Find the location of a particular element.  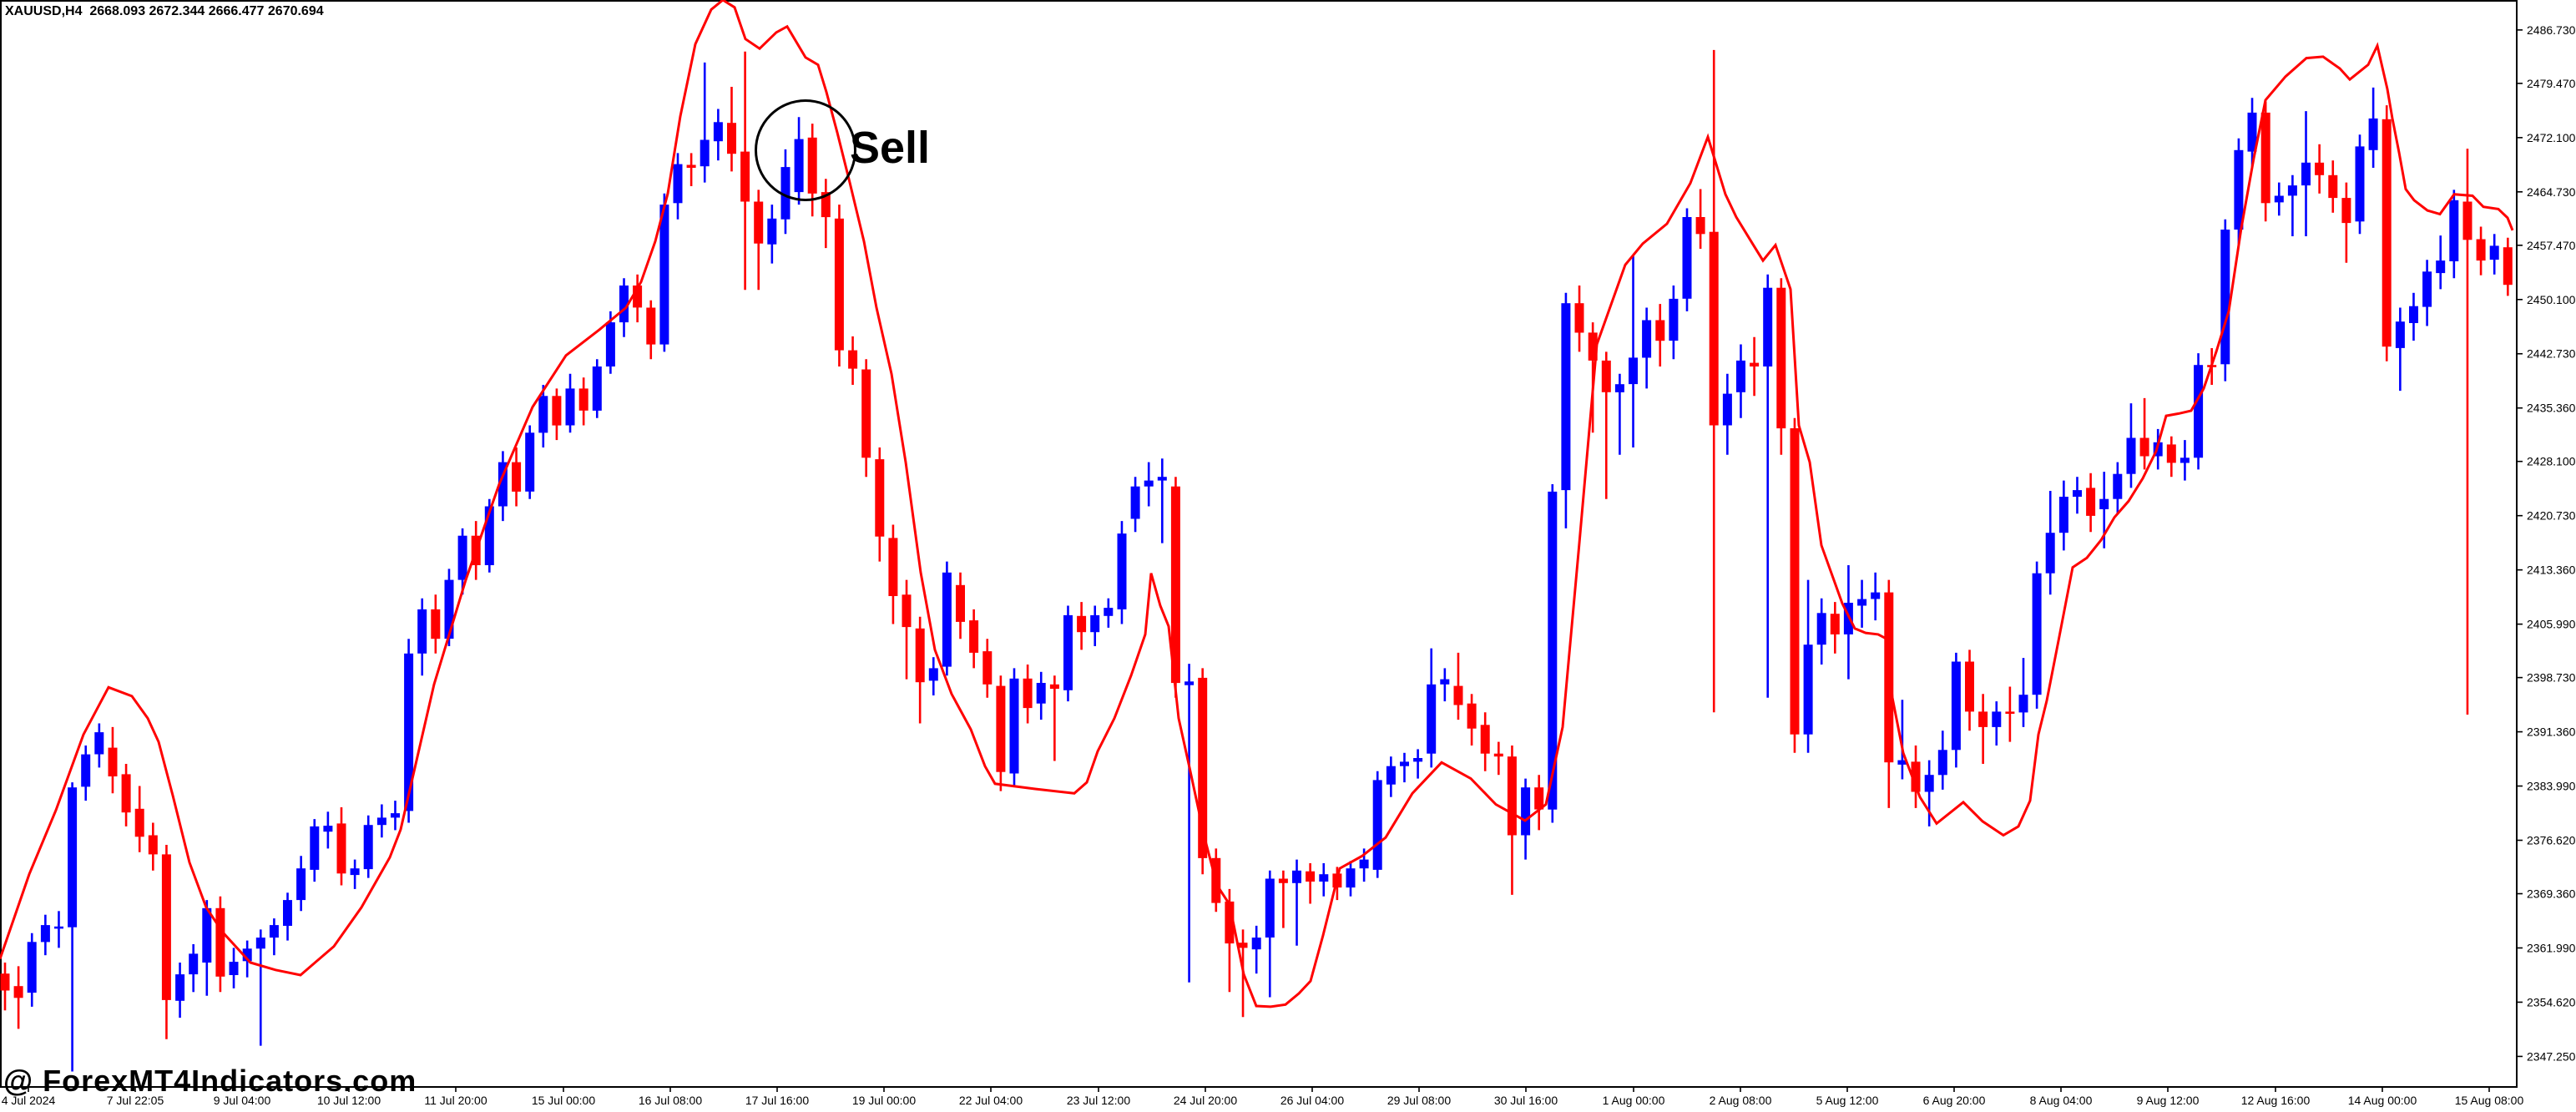

price-tick-label: 2376.620 is located at coordinates (2551, 840).